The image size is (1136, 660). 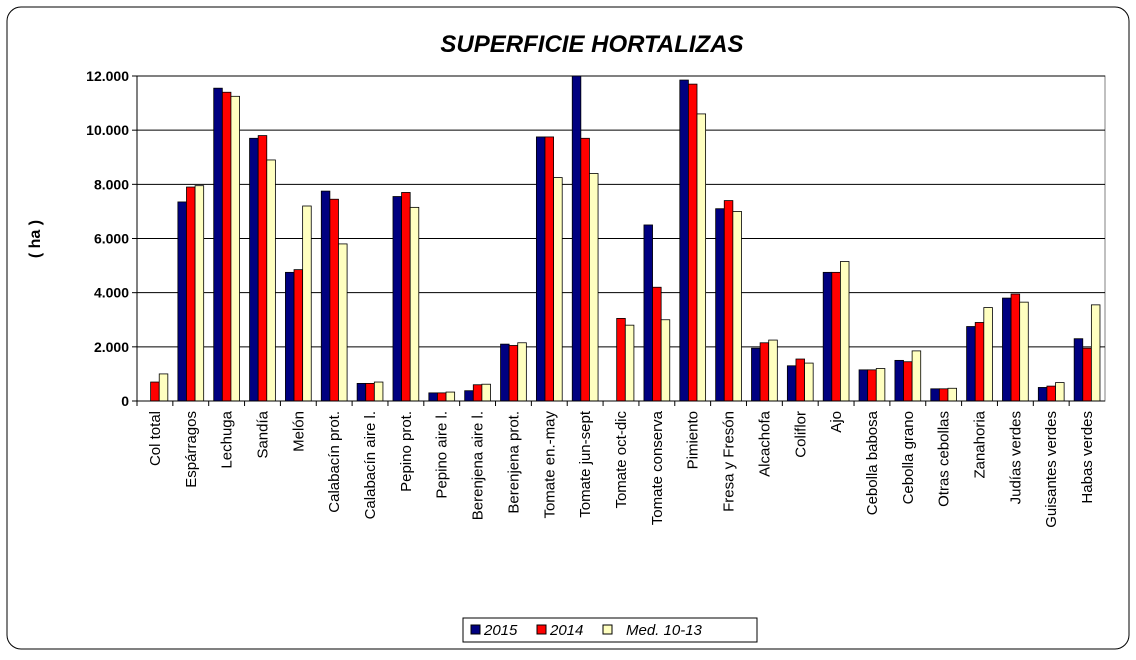 I want to click on y-tick-label: 10.000, so click(x=107, y=130).